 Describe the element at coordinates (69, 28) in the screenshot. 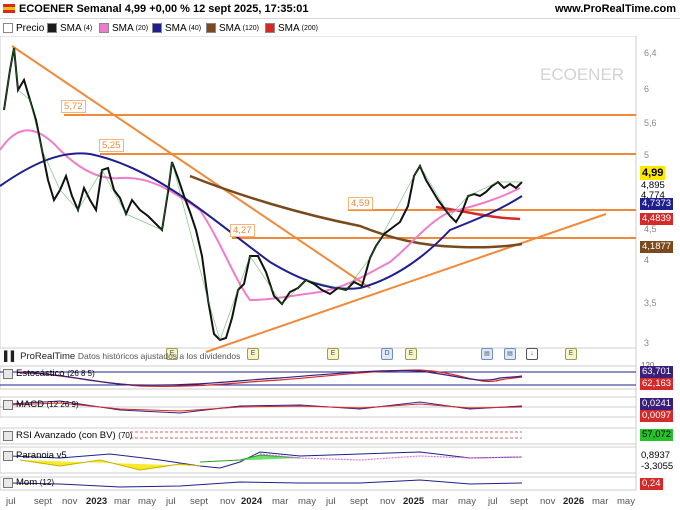

I see `legend-item-sma-4: SMA (4)` at that location.